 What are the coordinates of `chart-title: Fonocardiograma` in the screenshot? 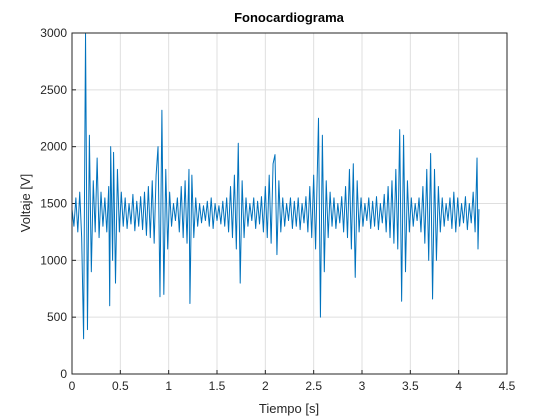 It's located at (289, 17).